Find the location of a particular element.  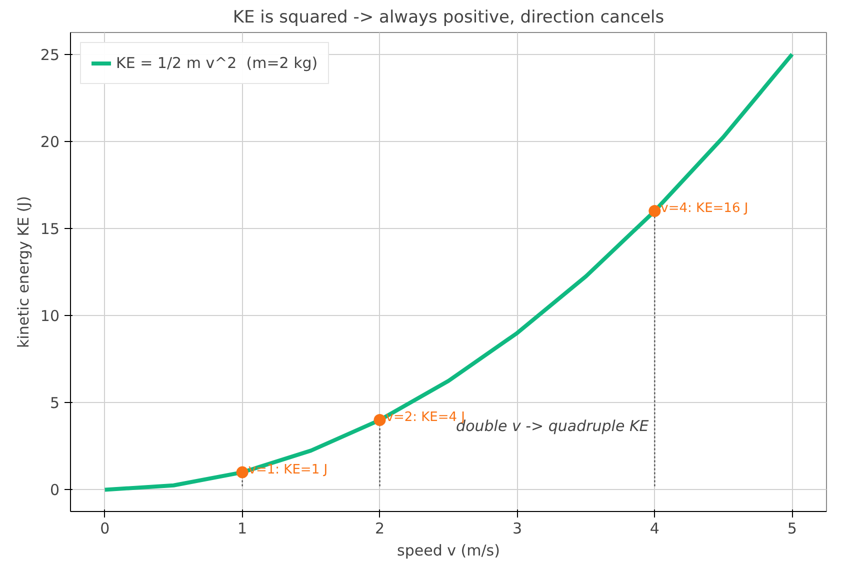

x-tick-label: 1 is located at coordinates (243, 529).